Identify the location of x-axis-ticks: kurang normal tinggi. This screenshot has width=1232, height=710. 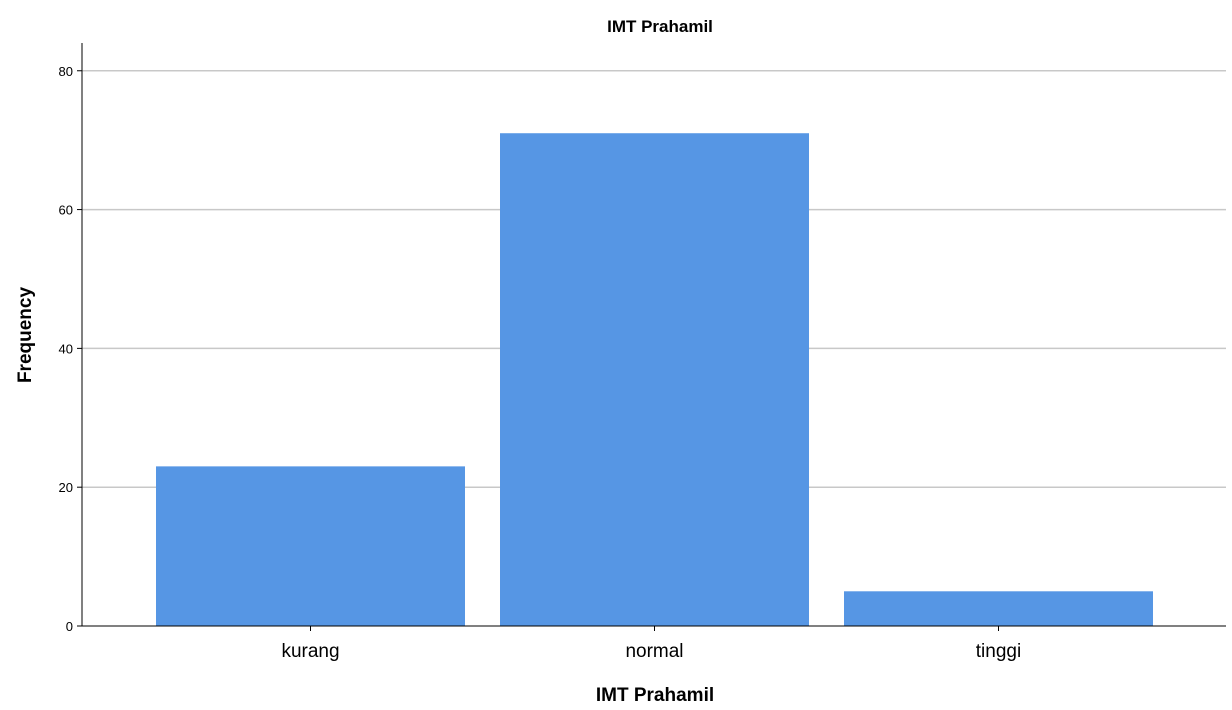
(651, 644).